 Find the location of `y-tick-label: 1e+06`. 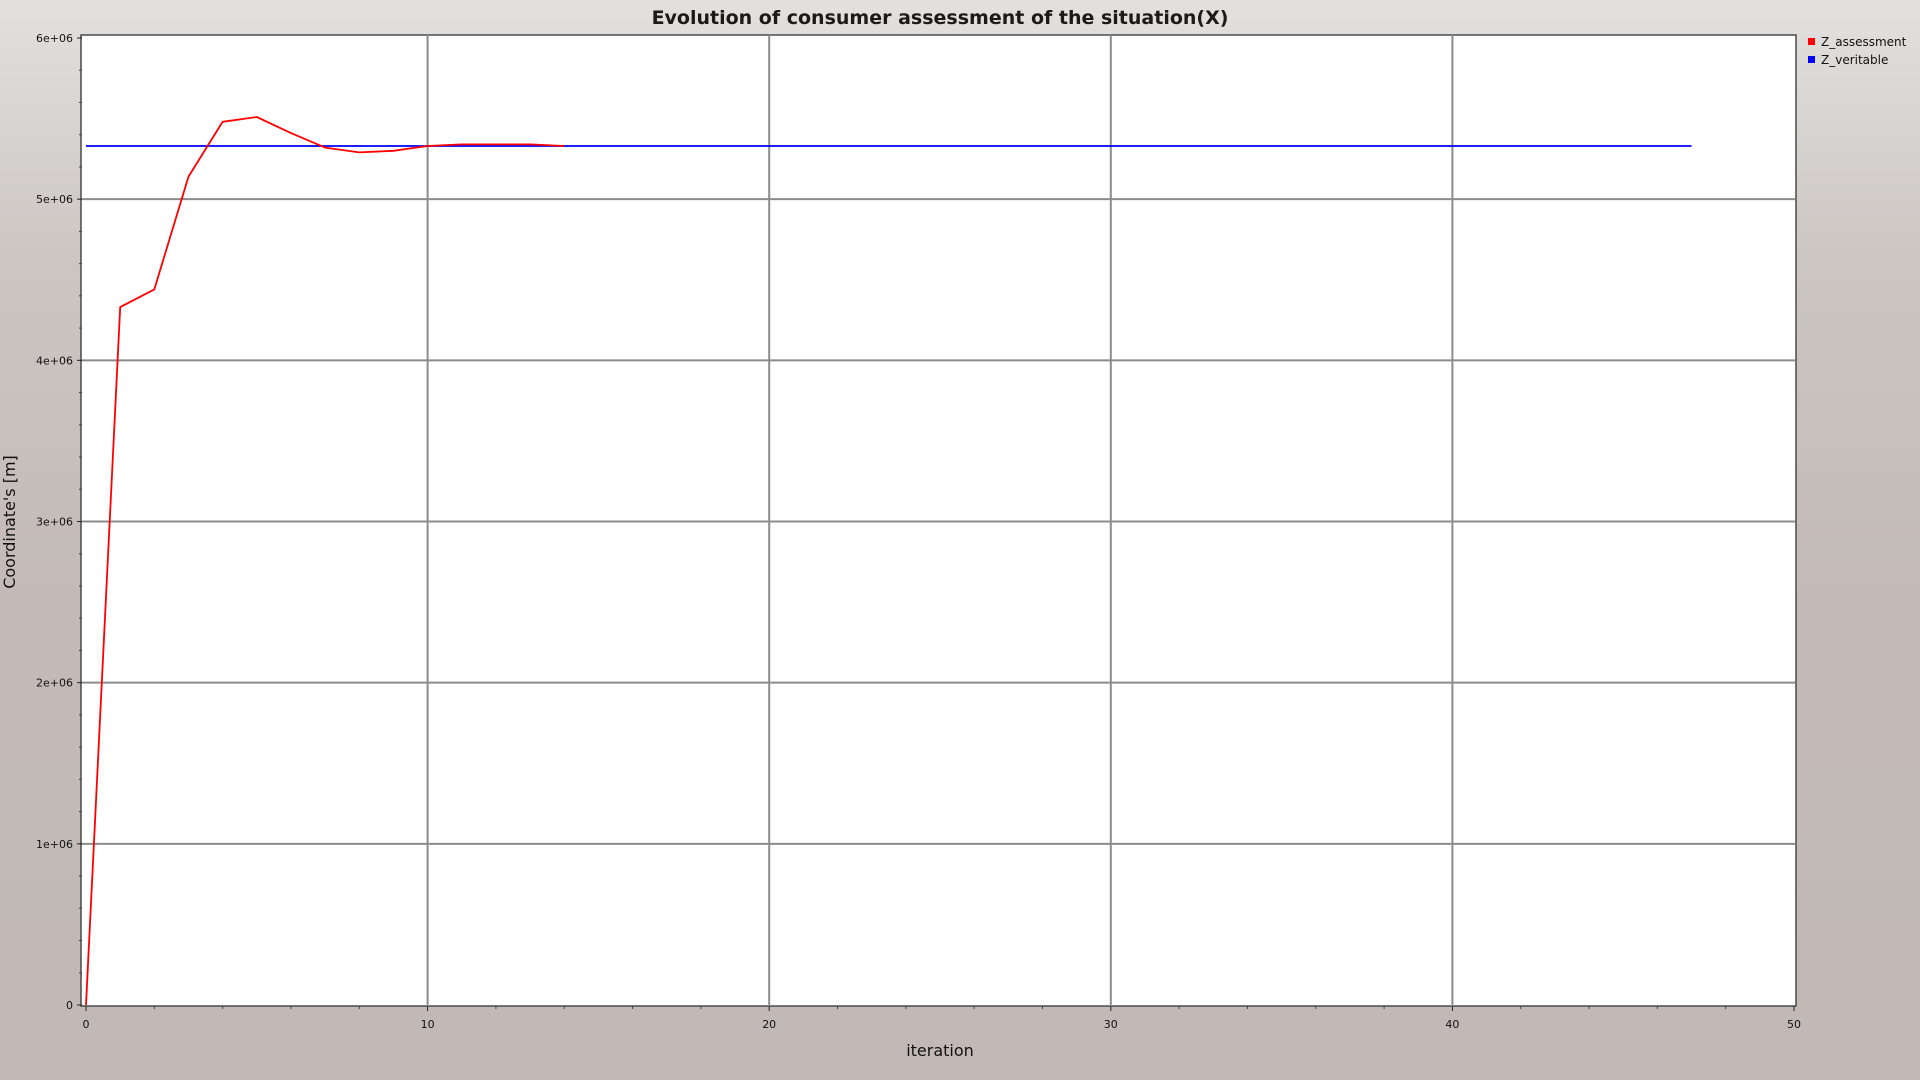

y-tick-label: 1e+06 is located at coordinates (54, 844).